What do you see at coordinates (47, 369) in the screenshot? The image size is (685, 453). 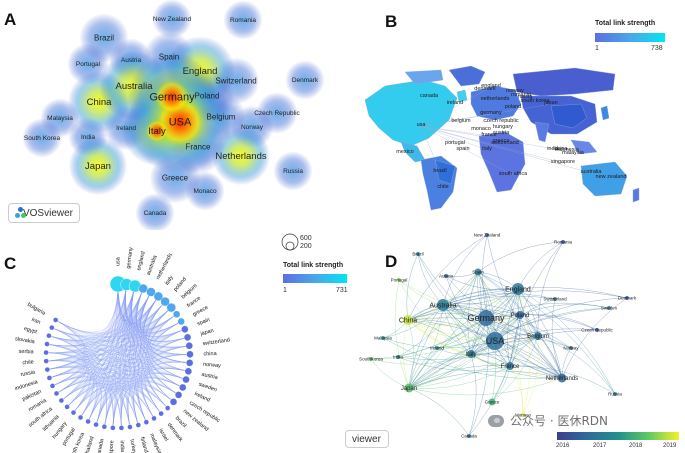 I see `chord-node-russia` at bounding box center [47, 369].